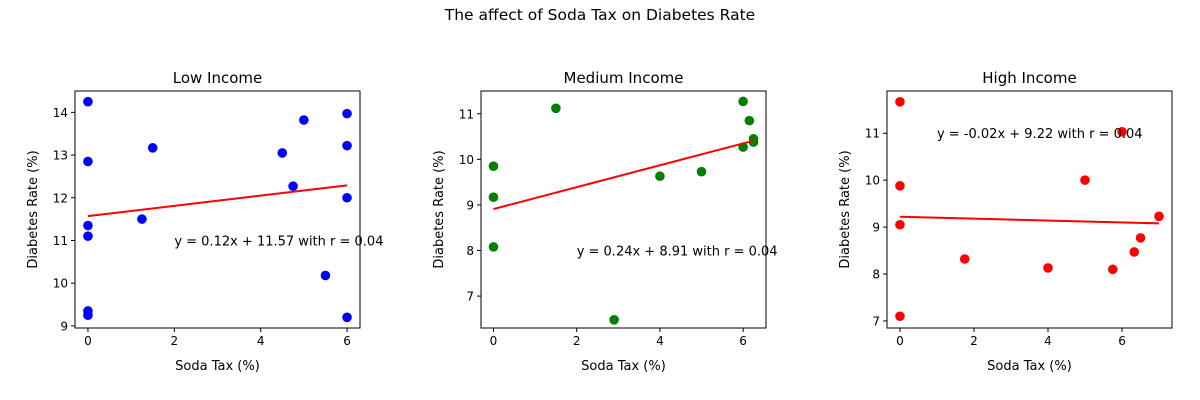 This screenshot has height=400, width=1200. I want to click on subplot-title: Low Income, so click(218, 78).